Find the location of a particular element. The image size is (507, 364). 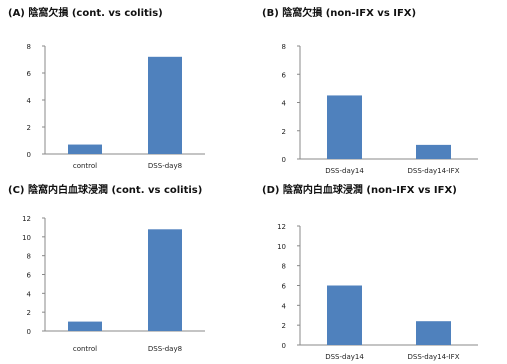

chart-title: (C) 陰窩内白血球浸潤 (cont. vs colitis) is located at coordinates (105, 190).